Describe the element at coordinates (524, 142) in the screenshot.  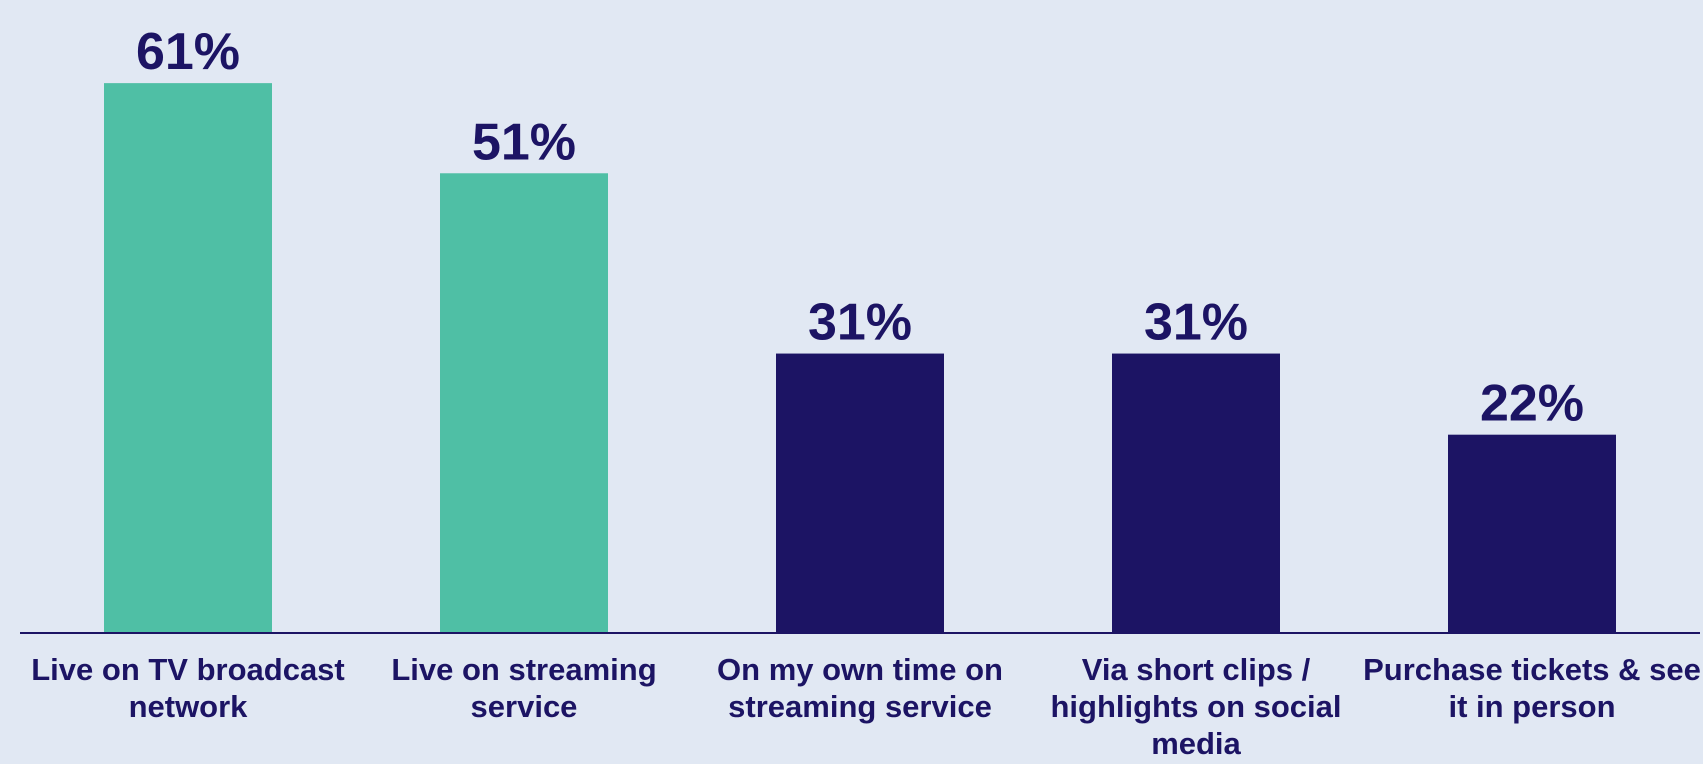
I see `data-label: 51%` at that location.